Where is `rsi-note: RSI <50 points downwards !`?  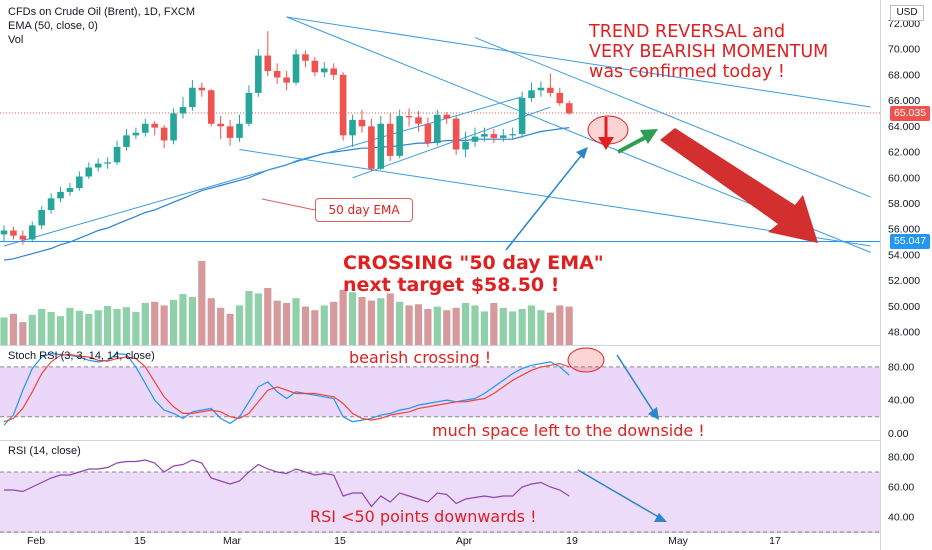 rsi-note: RSI <50 points downwards ! is located at coordinates (423, 516).